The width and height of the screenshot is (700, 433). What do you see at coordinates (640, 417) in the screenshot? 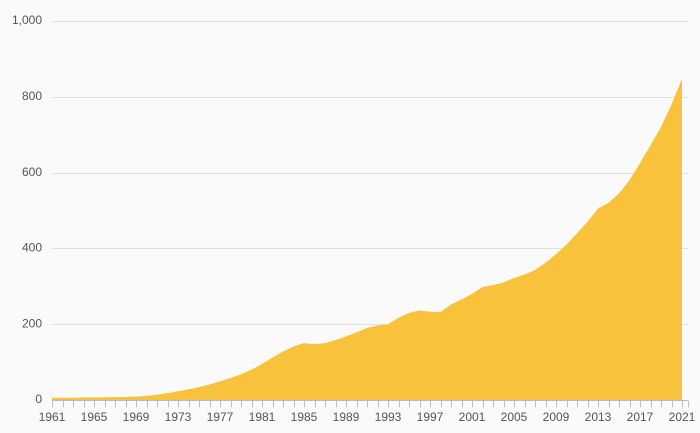
I see `x-tick-label: 2017` at bounding box center [640, 417].